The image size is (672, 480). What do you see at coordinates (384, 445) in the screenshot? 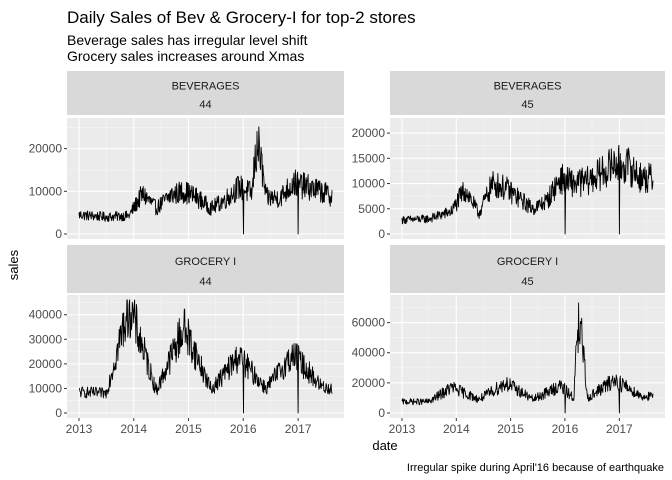
I see `x-axis-title: date` at bounding box center [384, 445].